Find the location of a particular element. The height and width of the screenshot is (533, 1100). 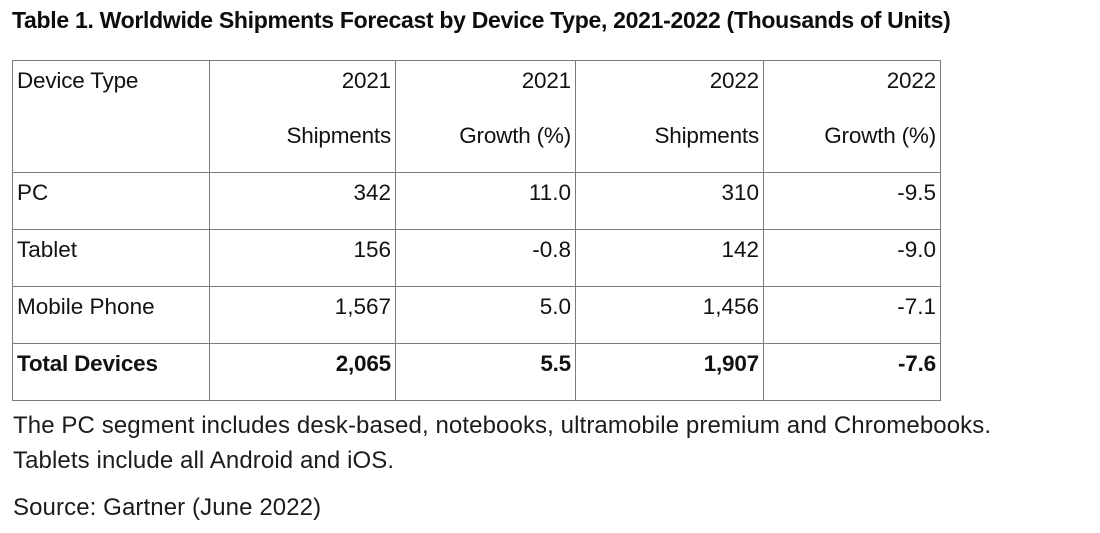

header-2021-growth-label: Growth (%) is located at coordinates (515, 135).